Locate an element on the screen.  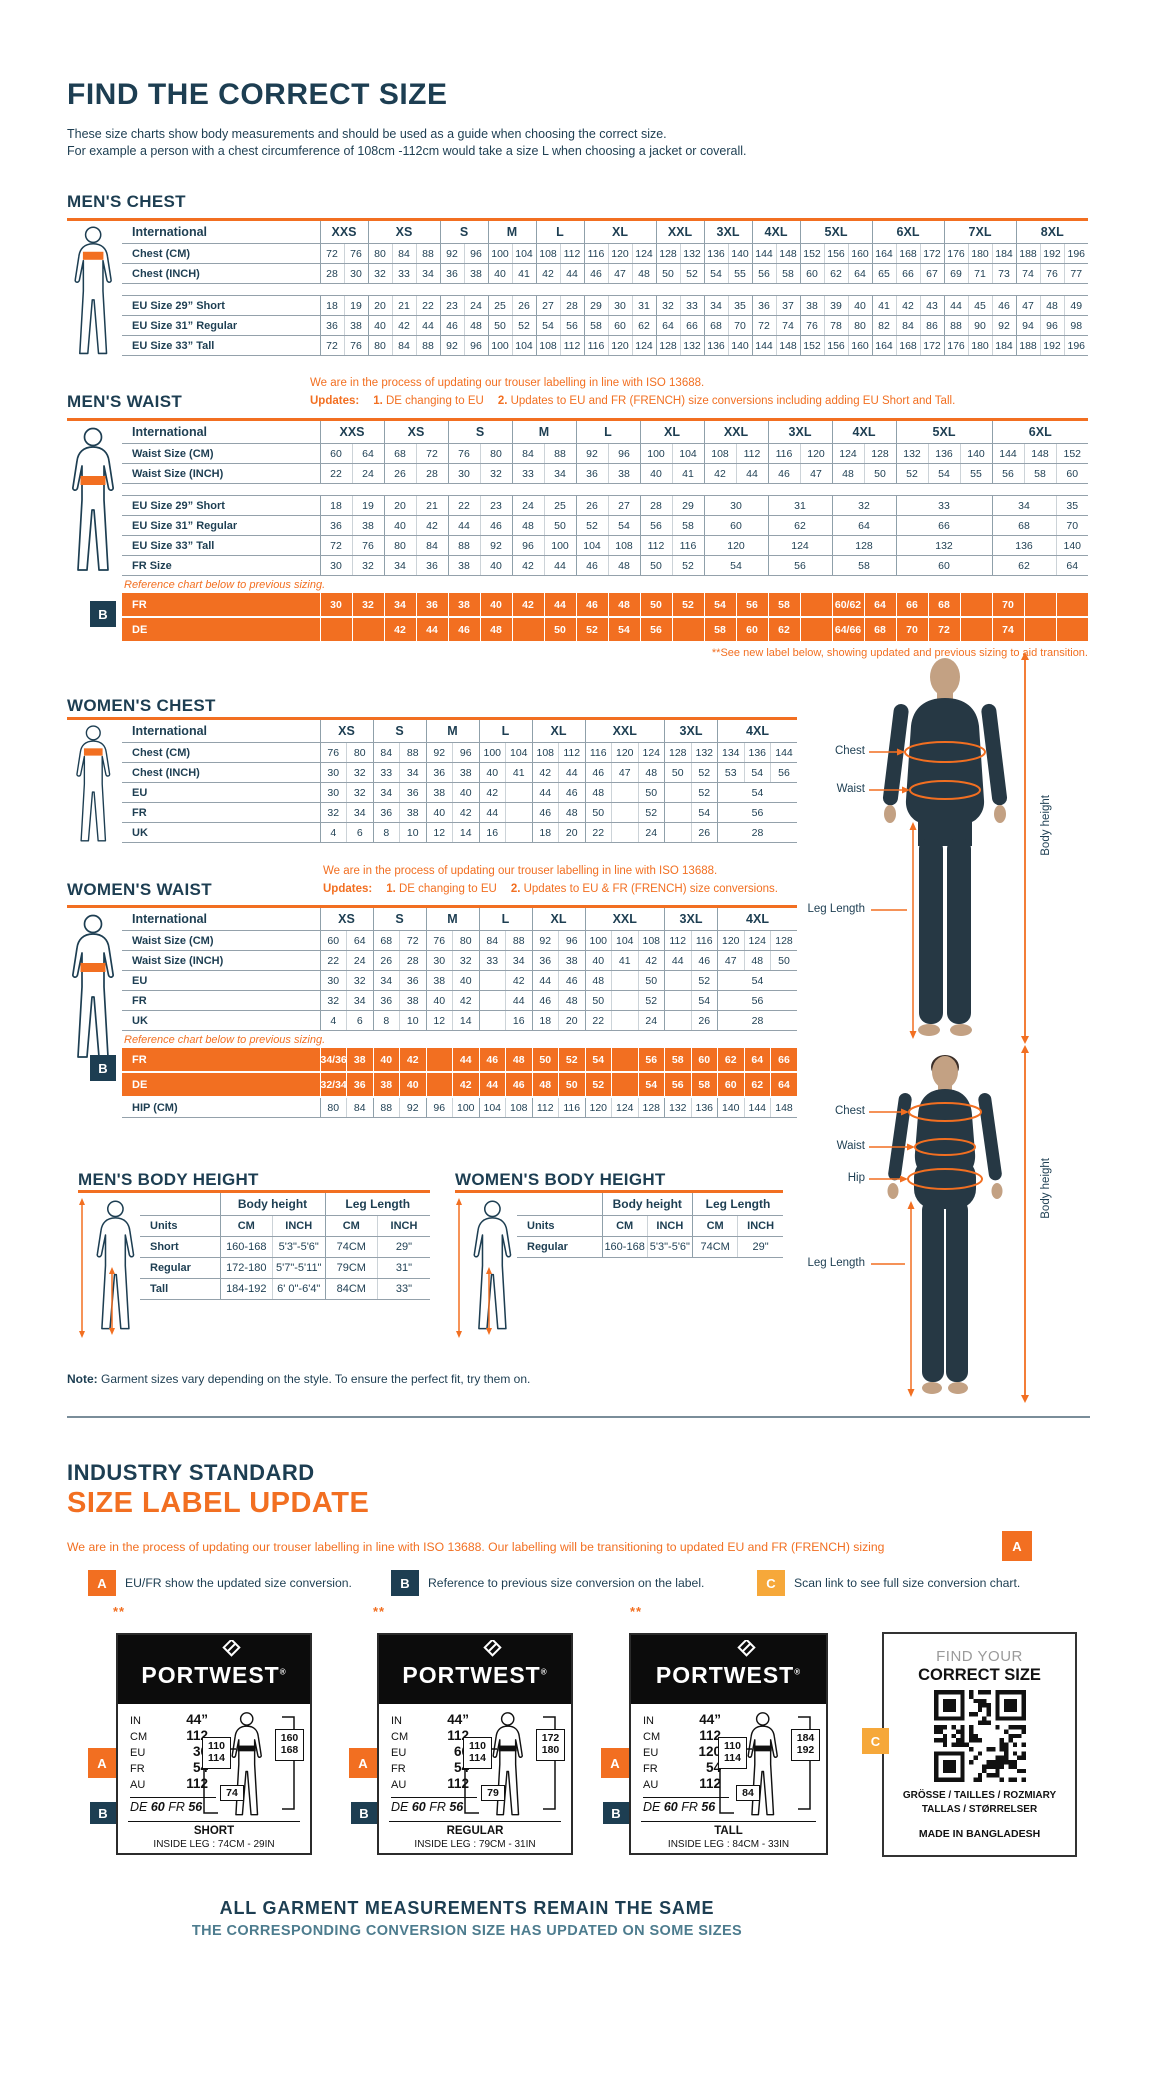
previous-sizing: DE 60 FR 56 is located at coordinates (686, 1805).